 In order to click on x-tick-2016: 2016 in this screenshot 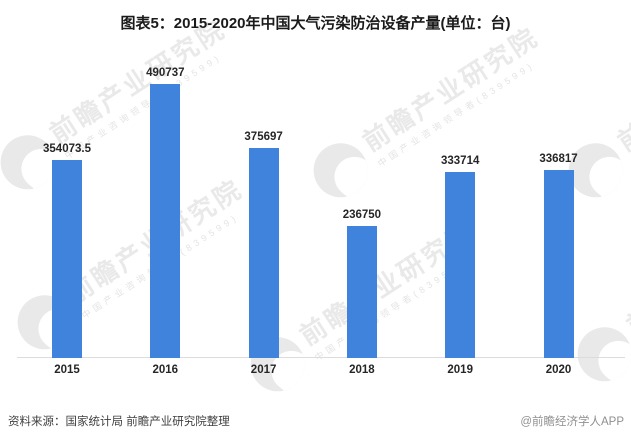, I will do `click(165, 370)`.